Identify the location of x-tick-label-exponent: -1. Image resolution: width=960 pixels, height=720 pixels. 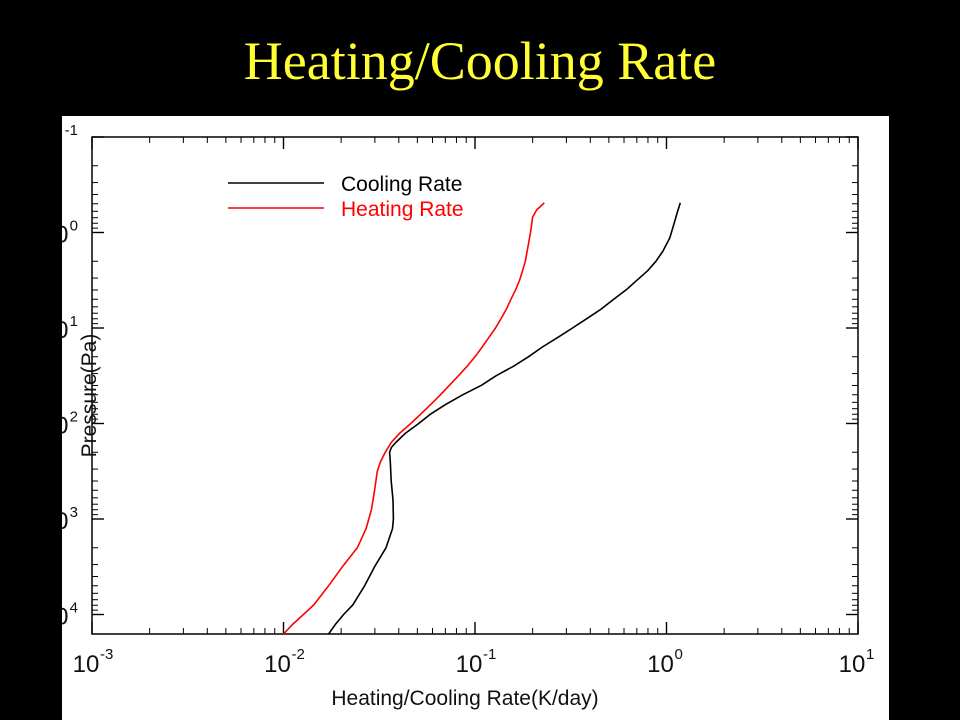
(489, 654).